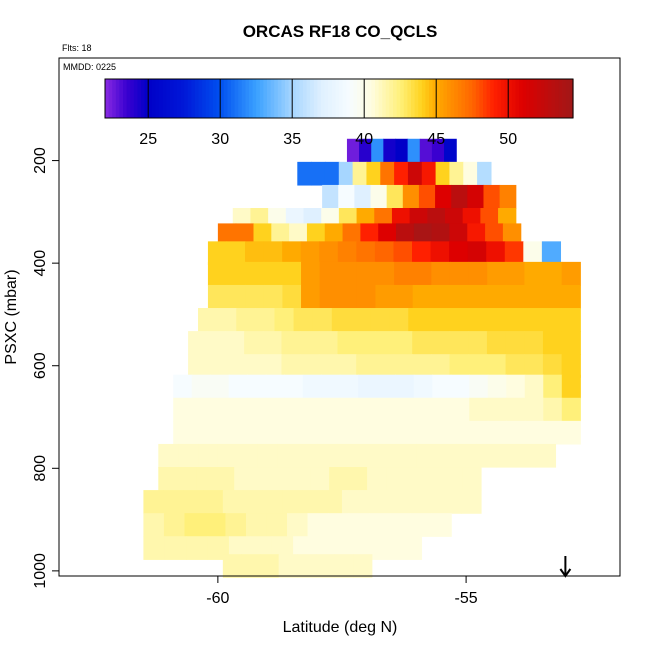  I want to click on colorbar-frame, so click(339, 98).